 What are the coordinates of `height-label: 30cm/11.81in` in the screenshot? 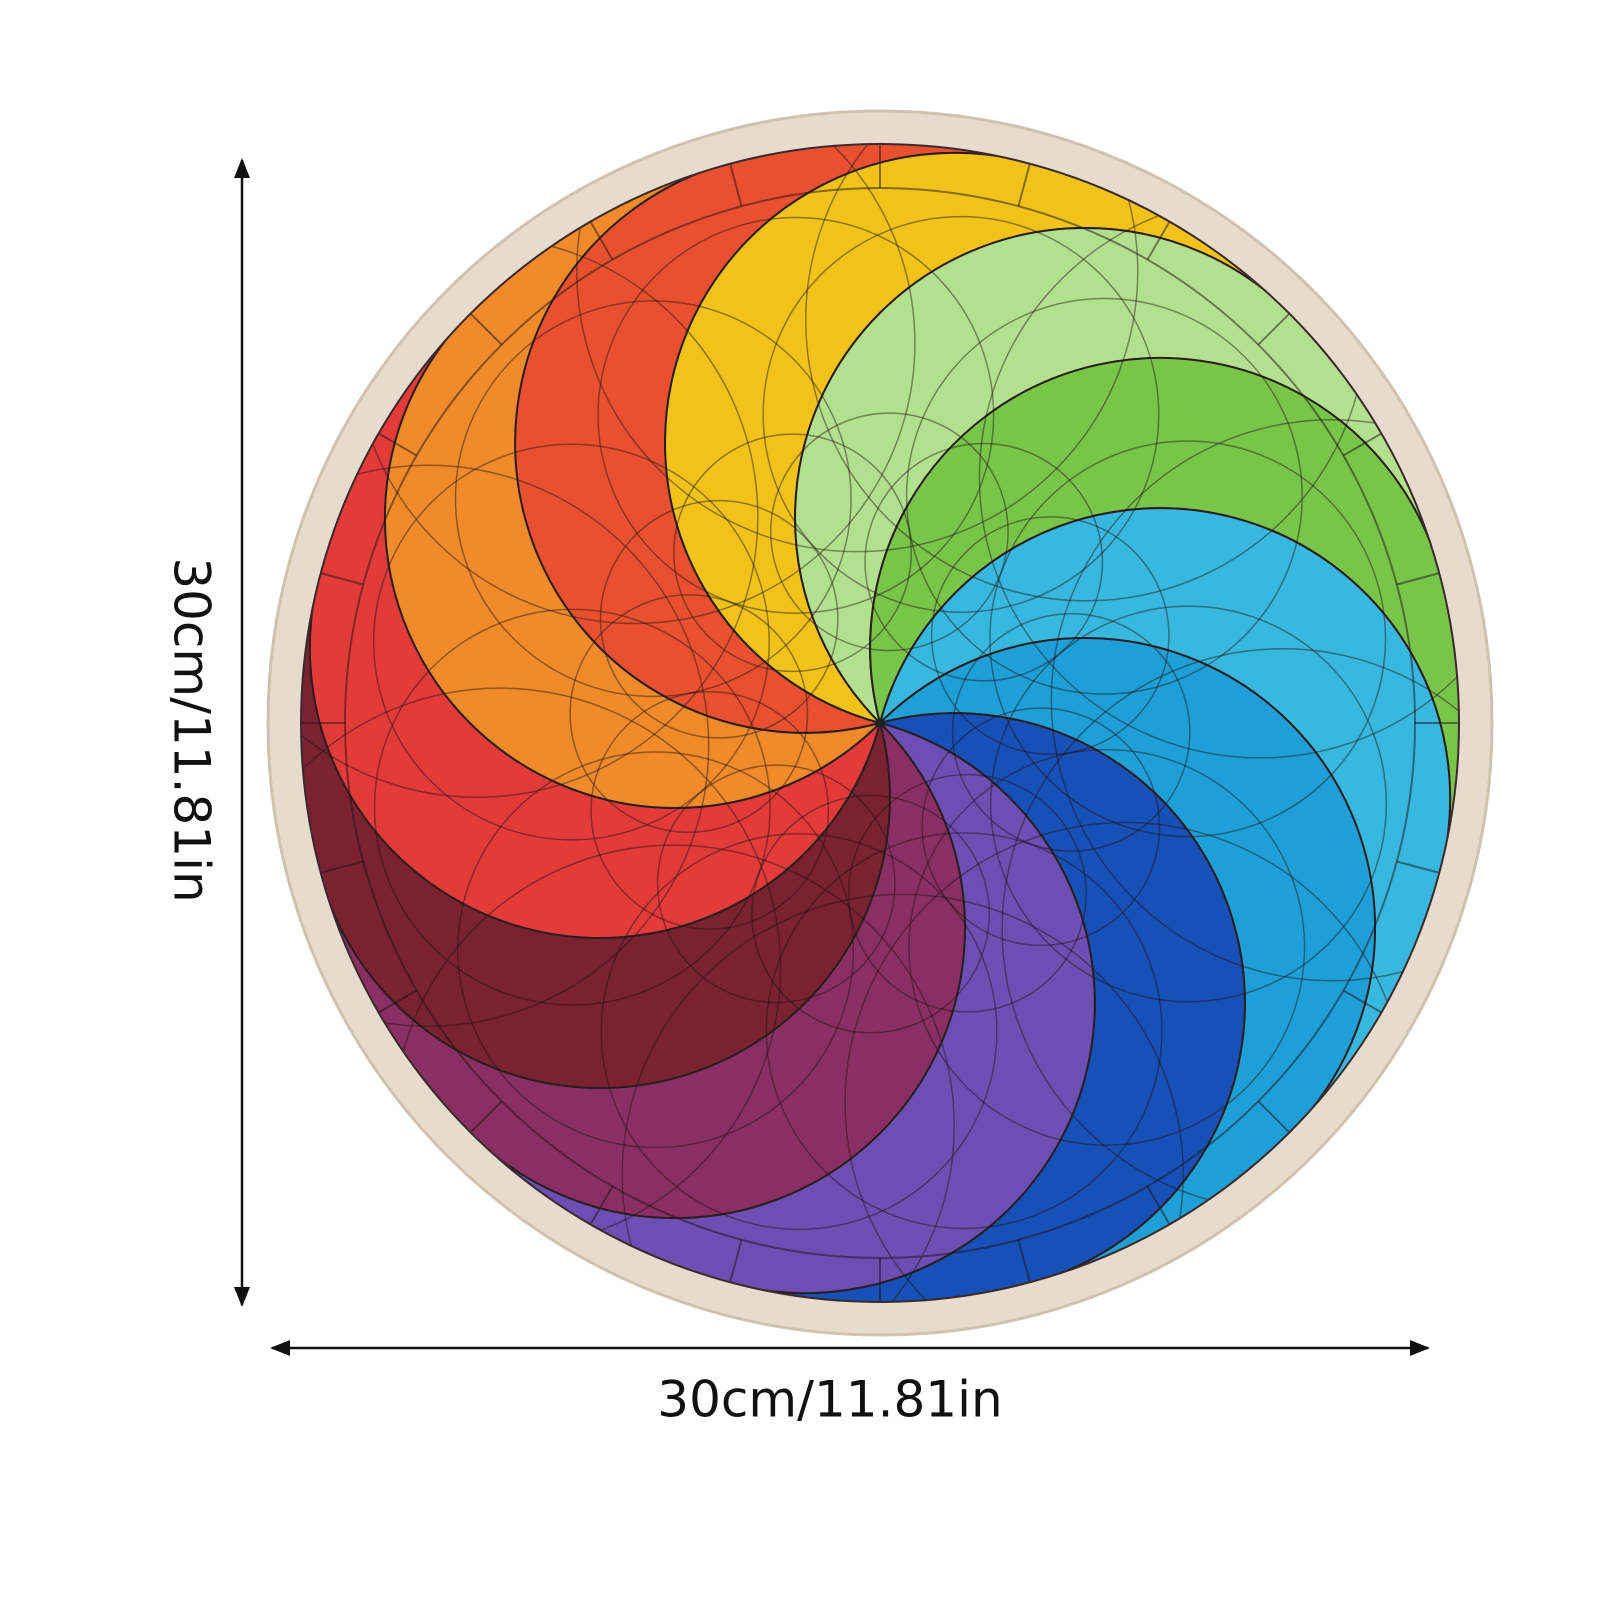 It's located at (192, 729).